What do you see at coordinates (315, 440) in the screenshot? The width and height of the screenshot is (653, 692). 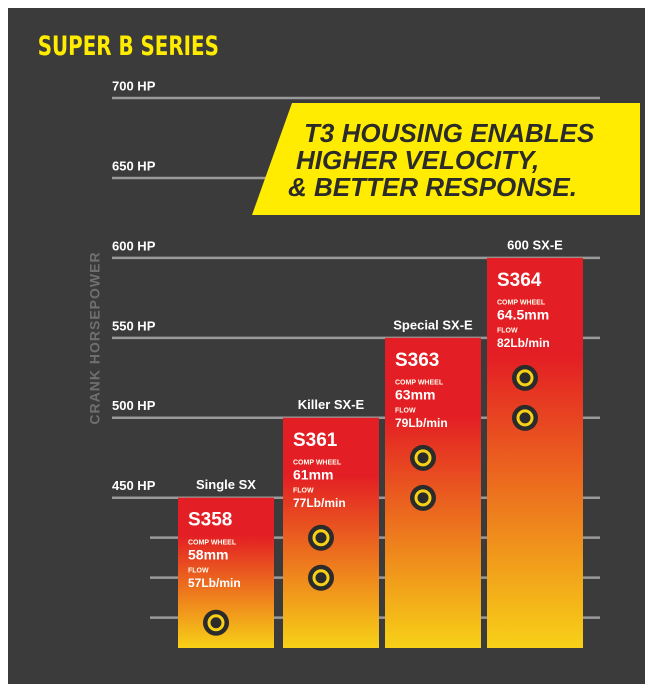 I see `model: S361` at bounding box center [315, 440].